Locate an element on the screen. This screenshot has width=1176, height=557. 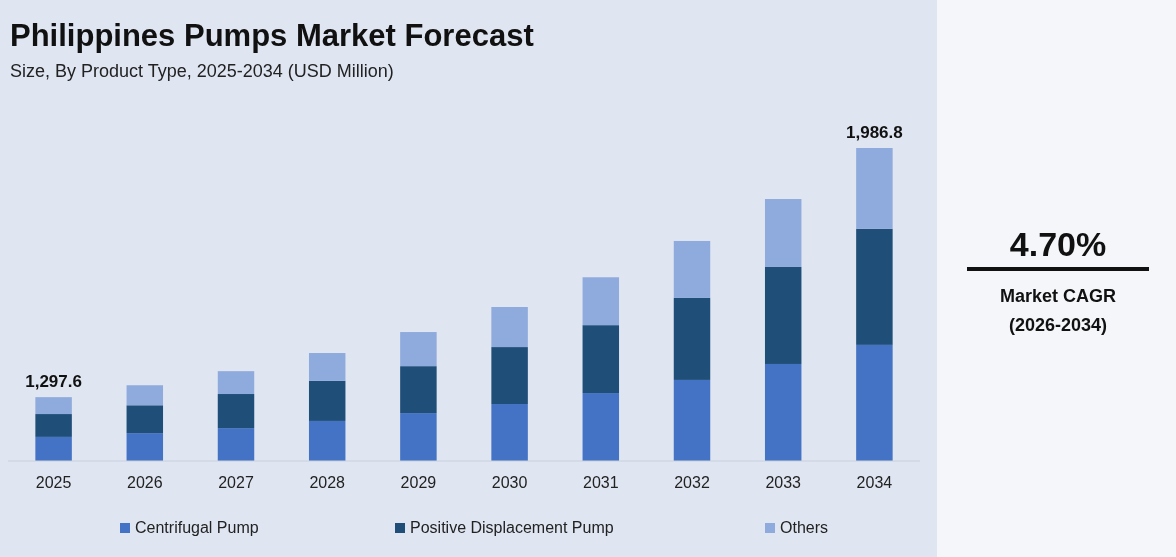
annotation: 1,297.6 is located at coordinates (53, 382).